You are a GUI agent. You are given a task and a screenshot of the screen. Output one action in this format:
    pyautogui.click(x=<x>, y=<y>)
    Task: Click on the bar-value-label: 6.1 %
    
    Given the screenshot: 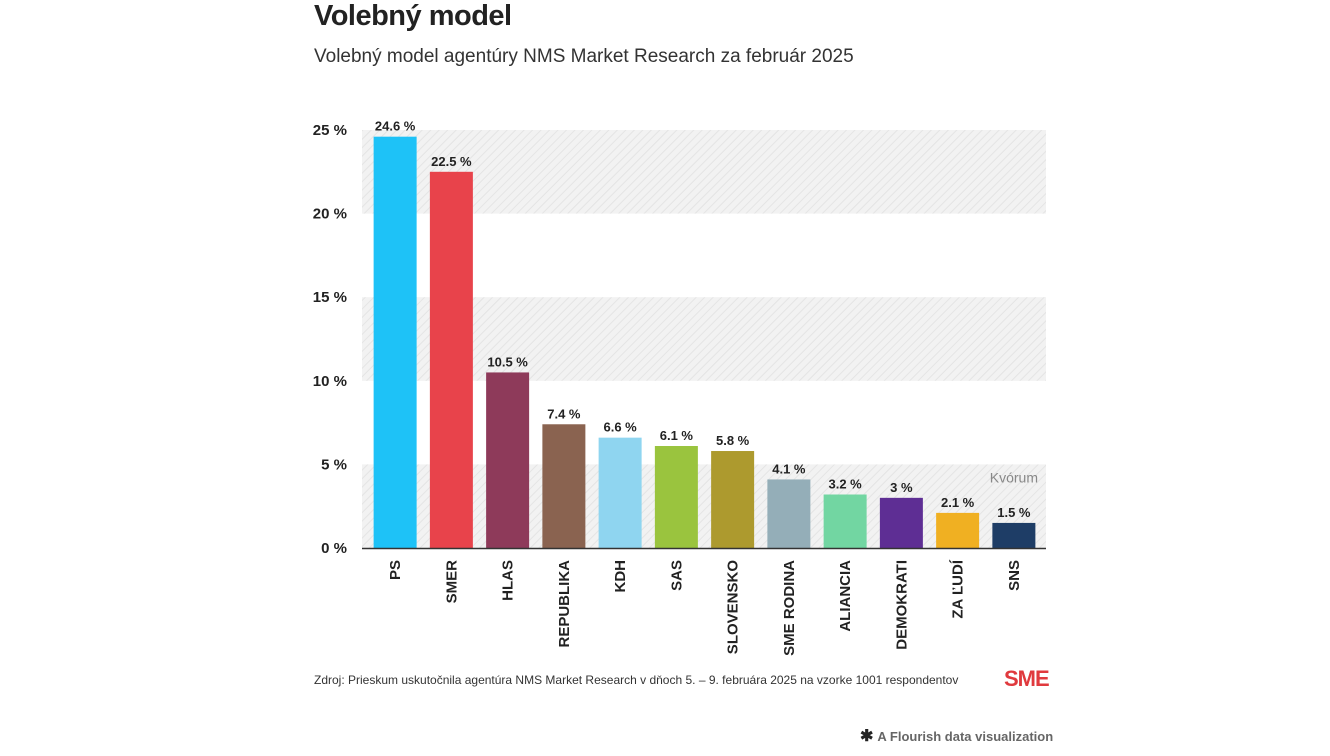 What is the action you would take?
    pyautogui.click(x=677, y=435)
    